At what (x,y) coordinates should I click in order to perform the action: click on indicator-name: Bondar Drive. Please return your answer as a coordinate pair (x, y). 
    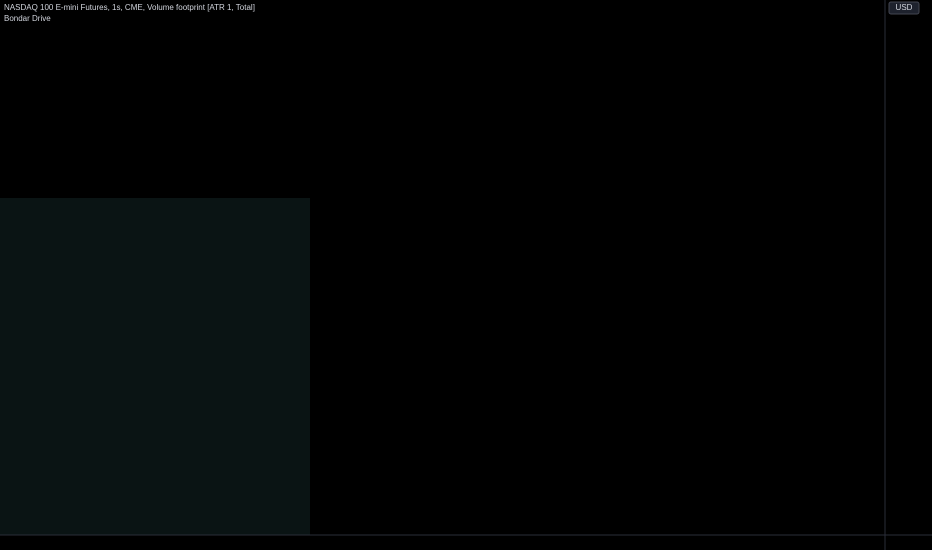
    Looking at the image, I should click on (27, 18).